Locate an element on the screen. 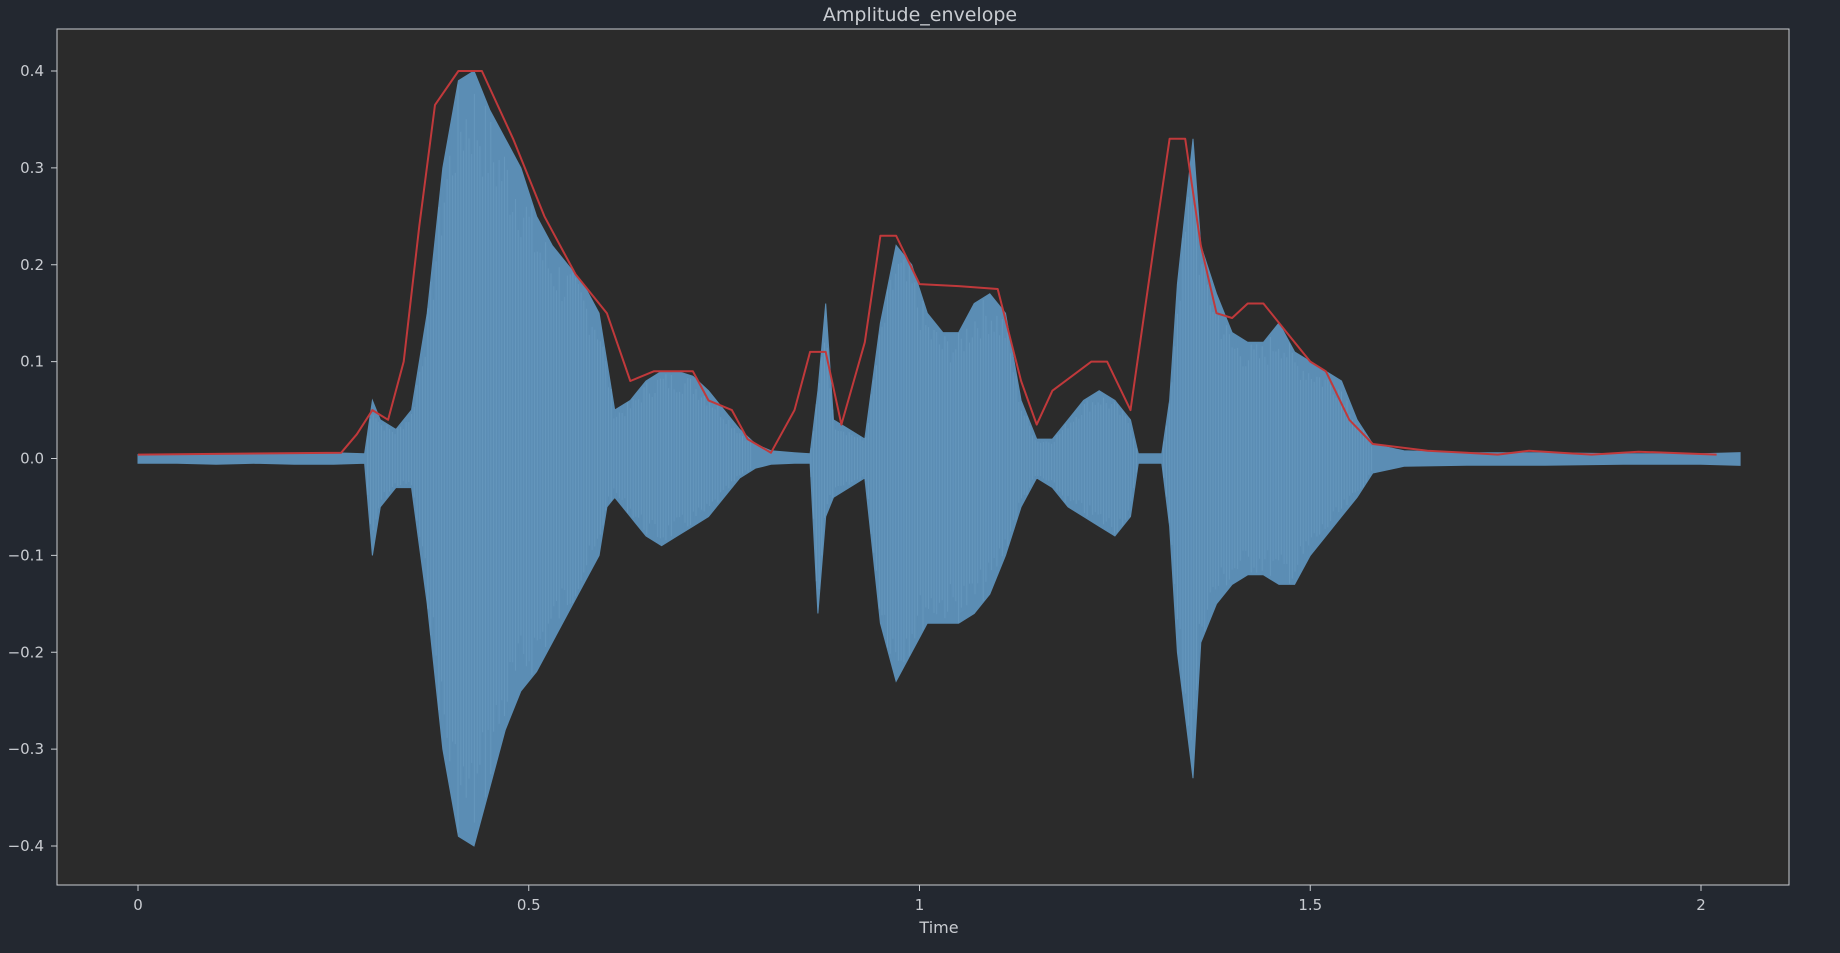 The width and height of the screenshot is (1840, 953). x-tick-label: 1 is located at coordinates (920, 905).